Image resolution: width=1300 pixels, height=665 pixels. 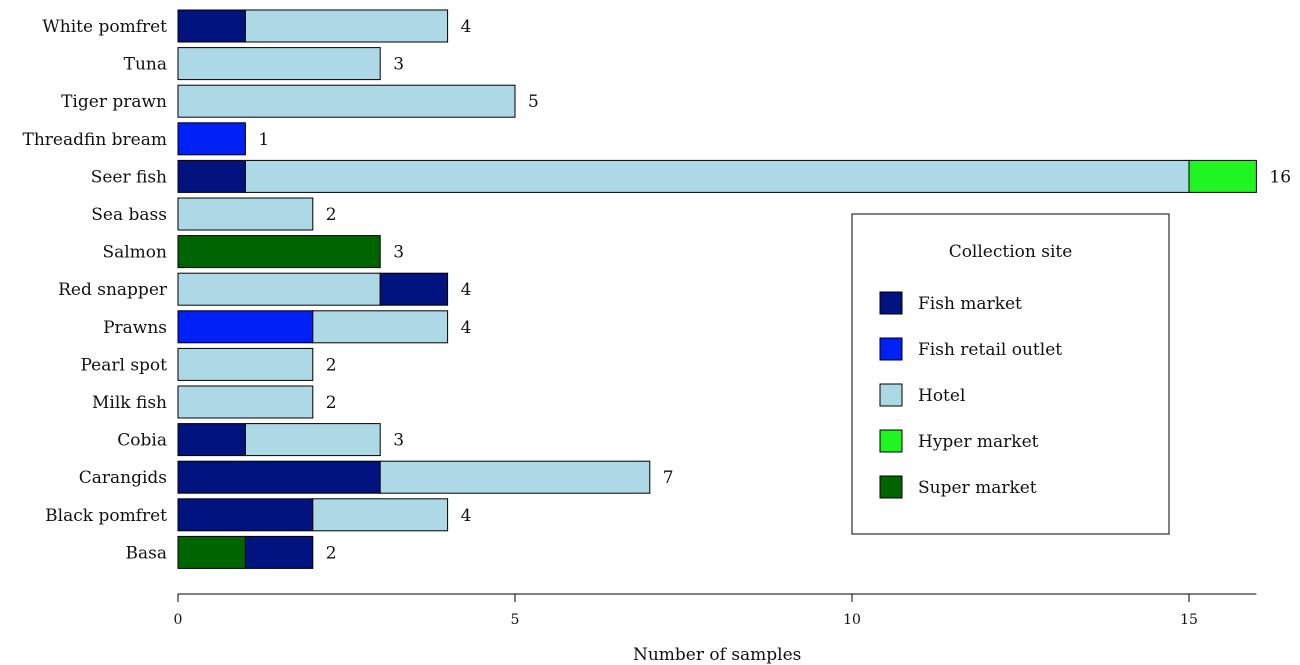 What do you see at coordinates (331, 403) in the screenshot?
I see `data-label-milk-fish: 2` at bounding box center [331, 403].